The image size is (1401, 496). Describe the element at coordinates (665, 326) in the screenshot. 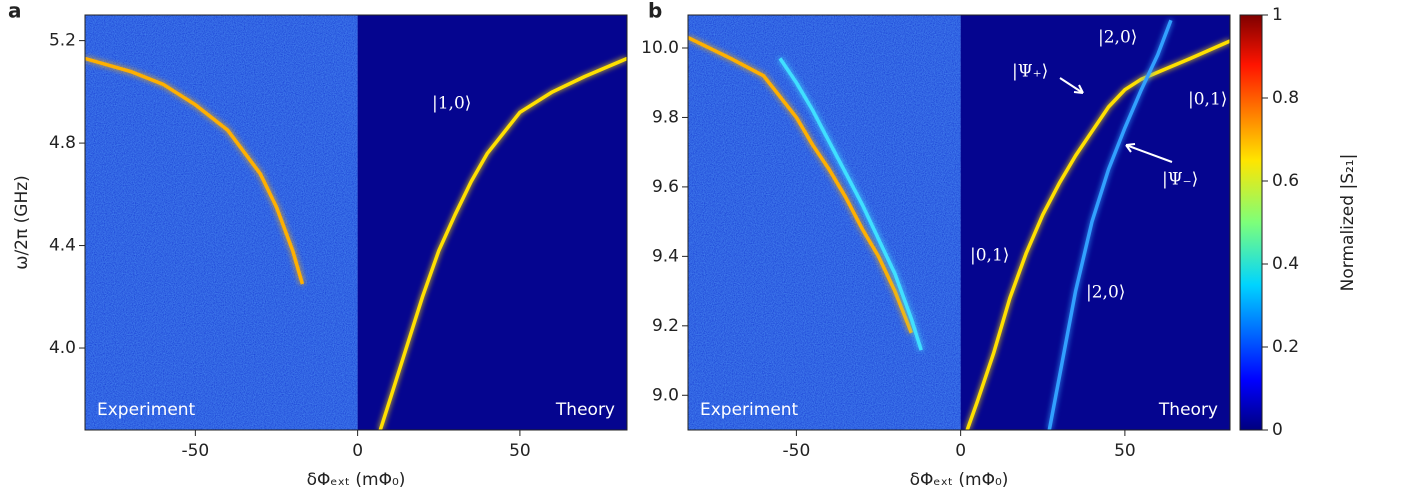

I see `y-tick-label: 9.2` at that location.